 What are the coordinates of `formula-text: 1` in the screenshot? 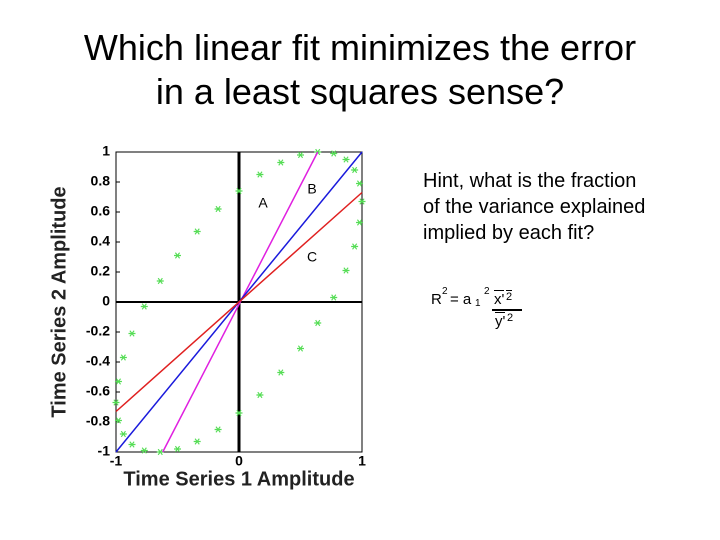 It's located at (478, 303).